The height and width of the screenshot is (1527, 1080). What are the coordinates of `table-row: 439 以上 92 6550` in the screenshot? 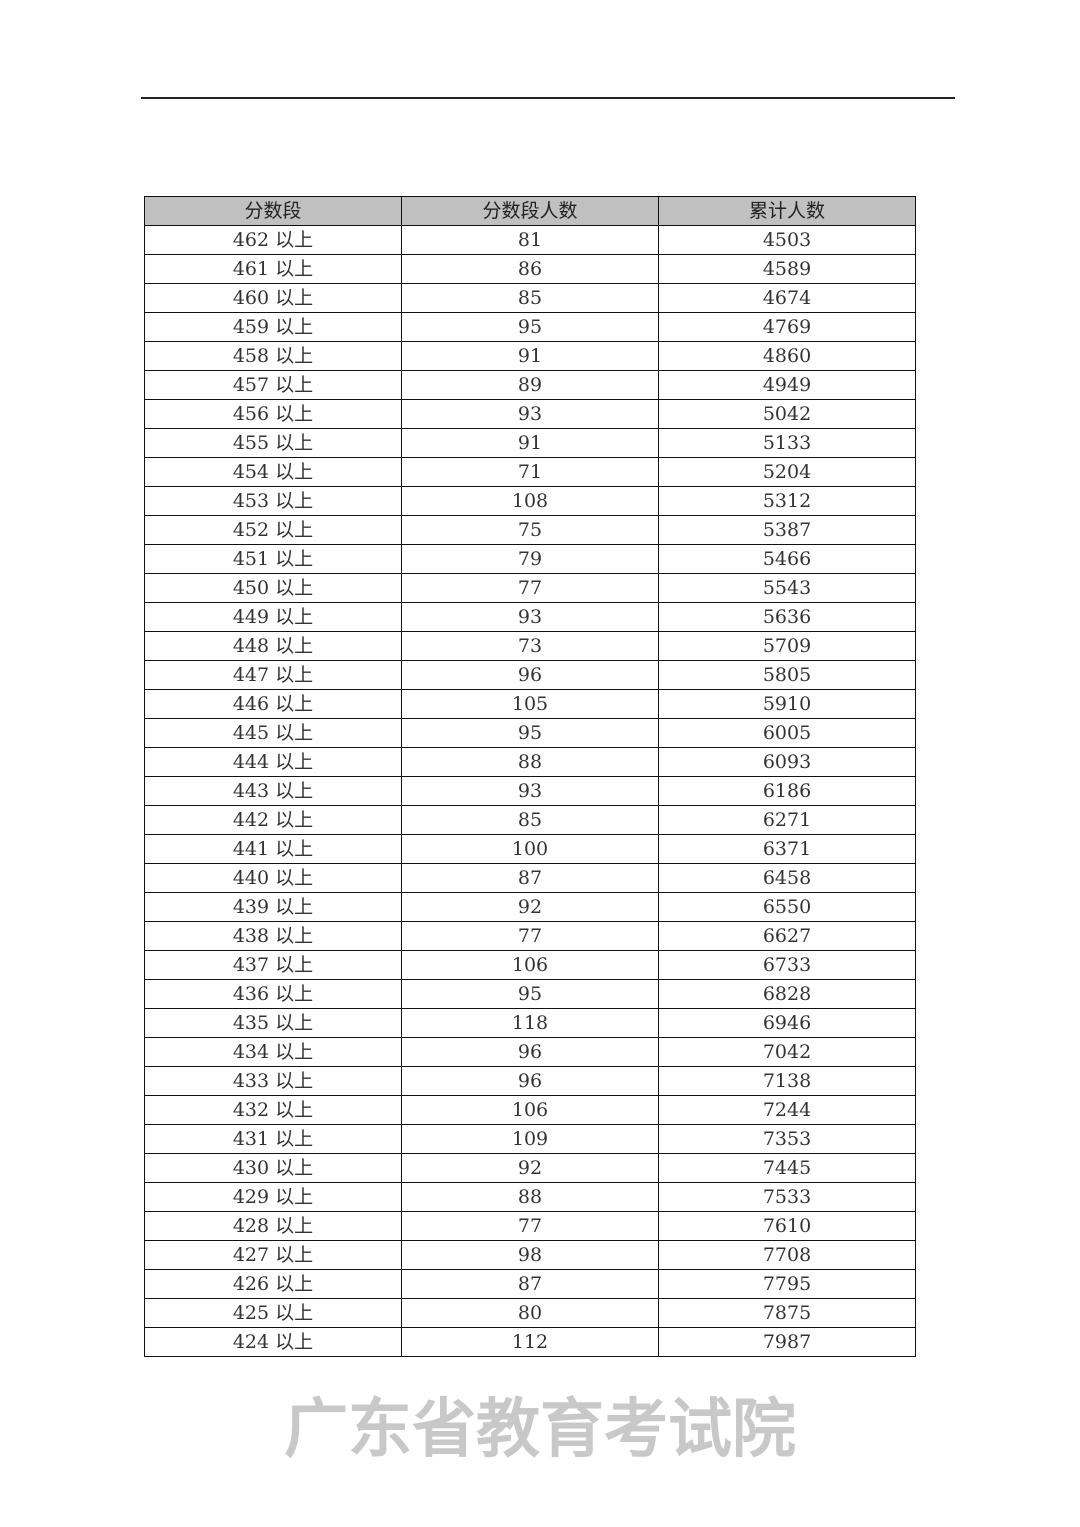 It's located at (530, 907).